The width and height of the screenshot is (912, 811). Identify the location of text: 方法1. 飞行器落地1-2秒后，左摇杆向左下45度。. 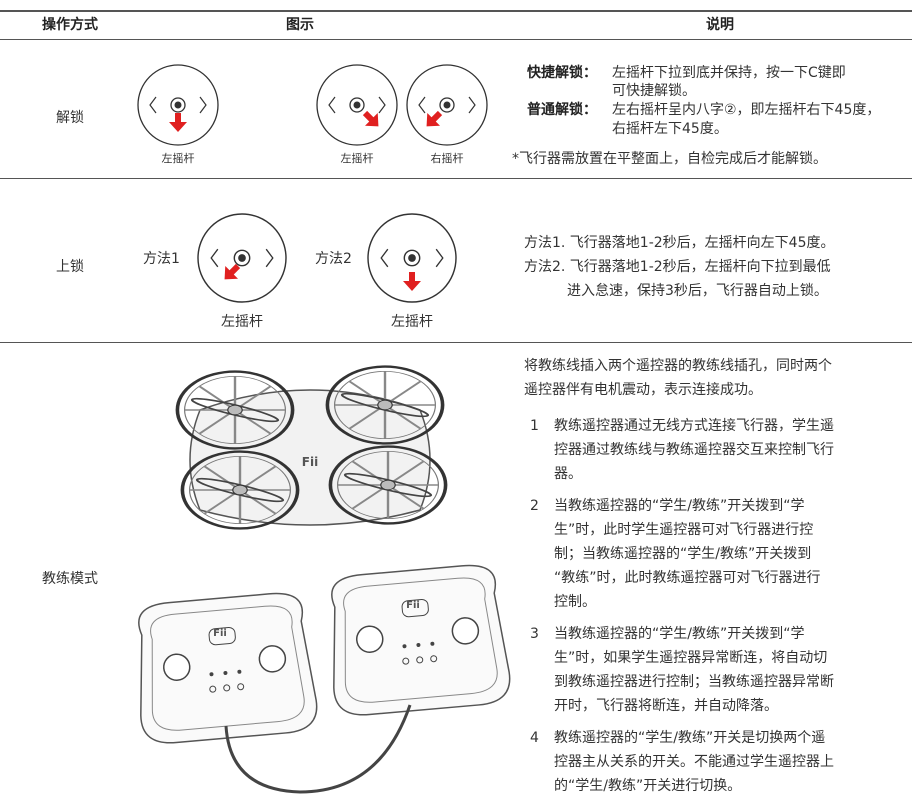
(679, 243).